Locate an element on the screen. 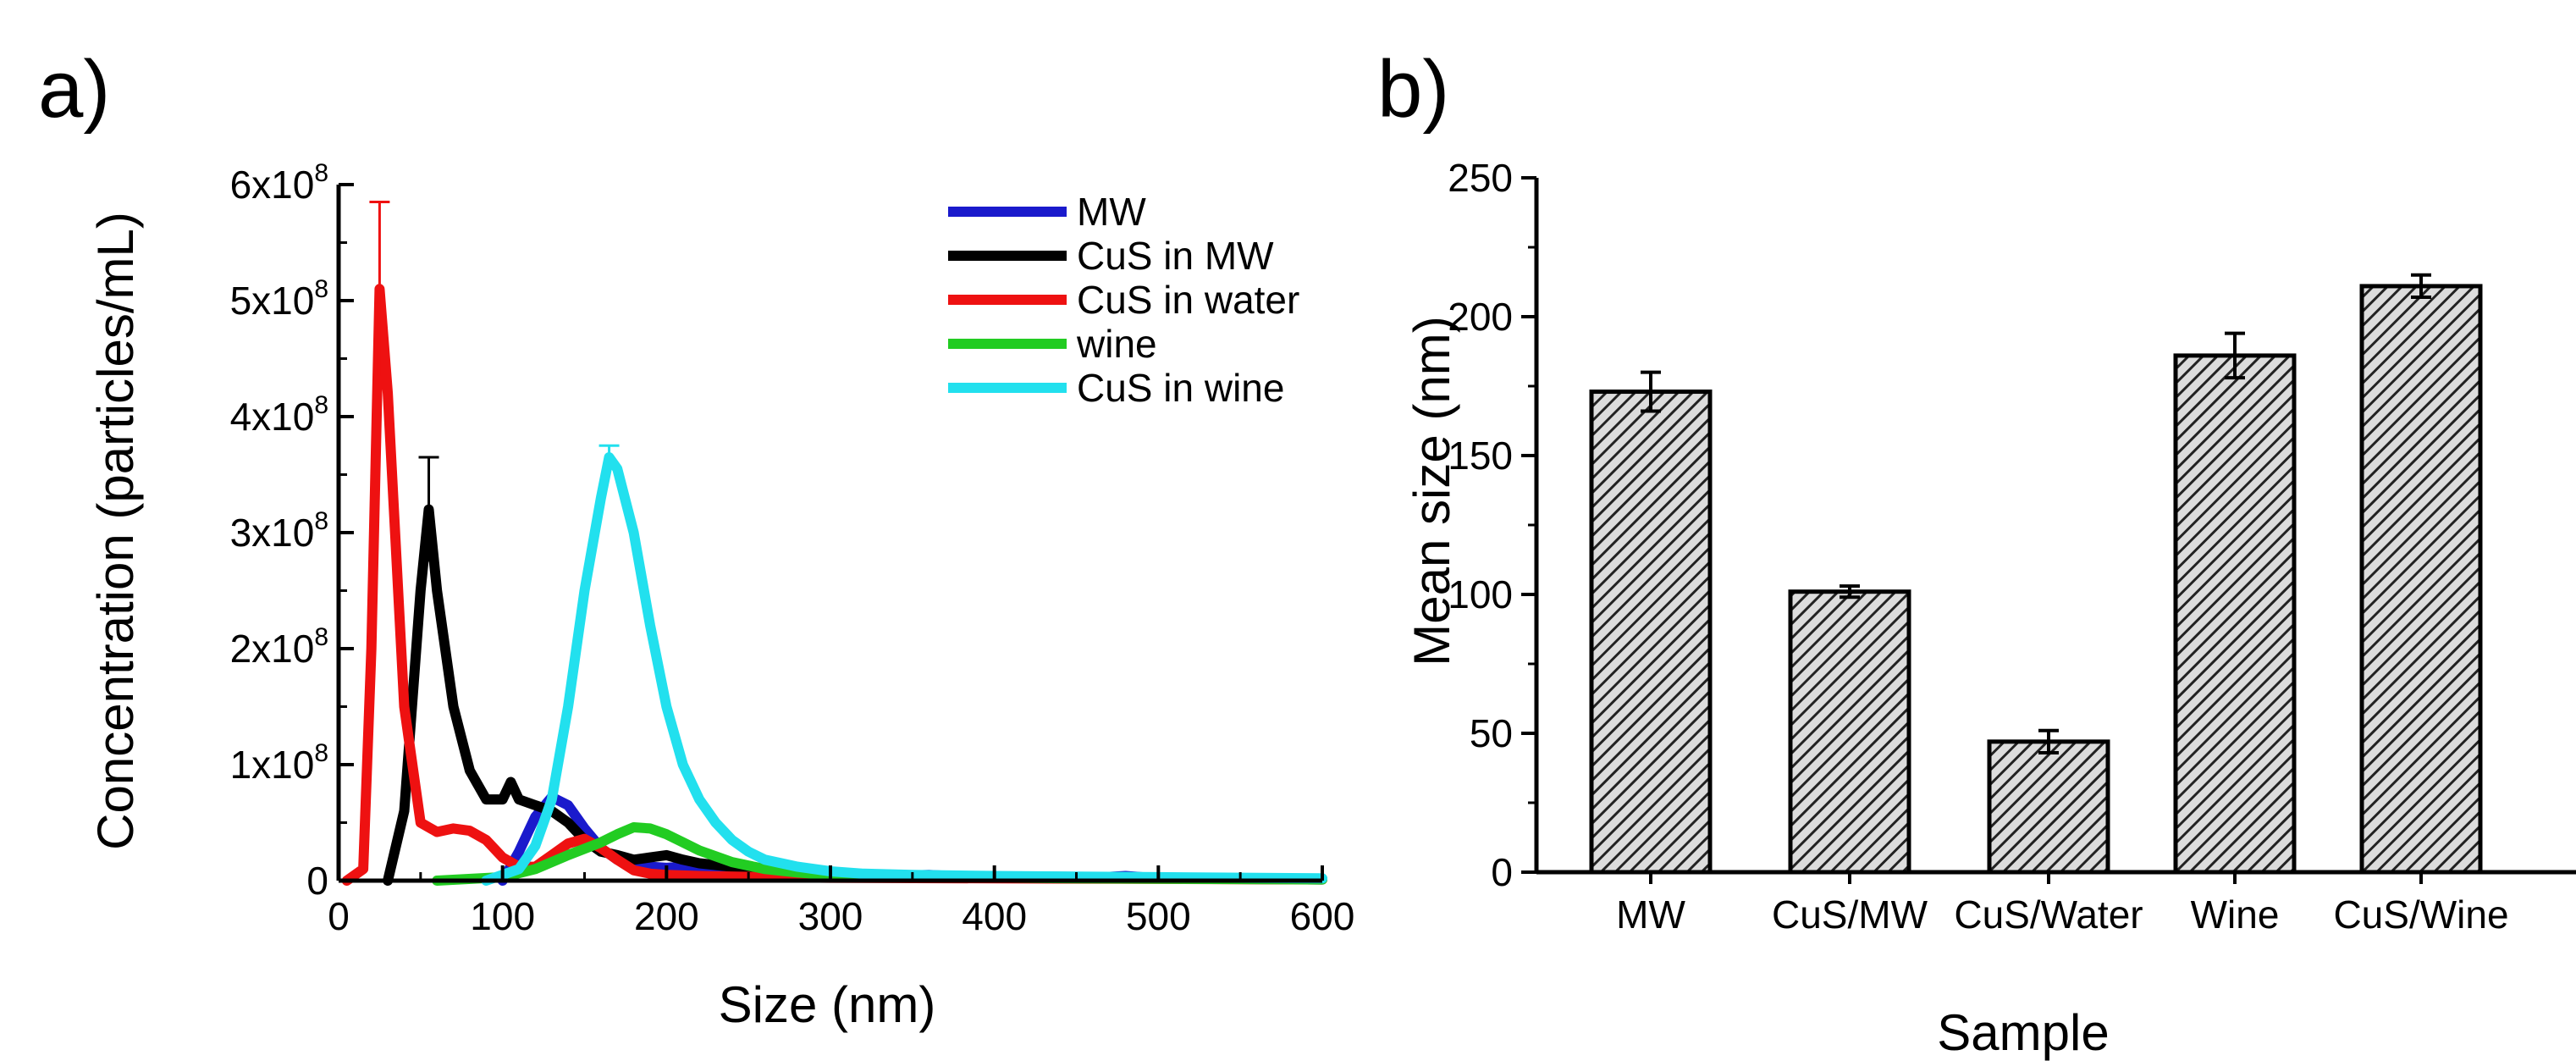  legend-label-3: wine is located at coordinates (1117, 344).